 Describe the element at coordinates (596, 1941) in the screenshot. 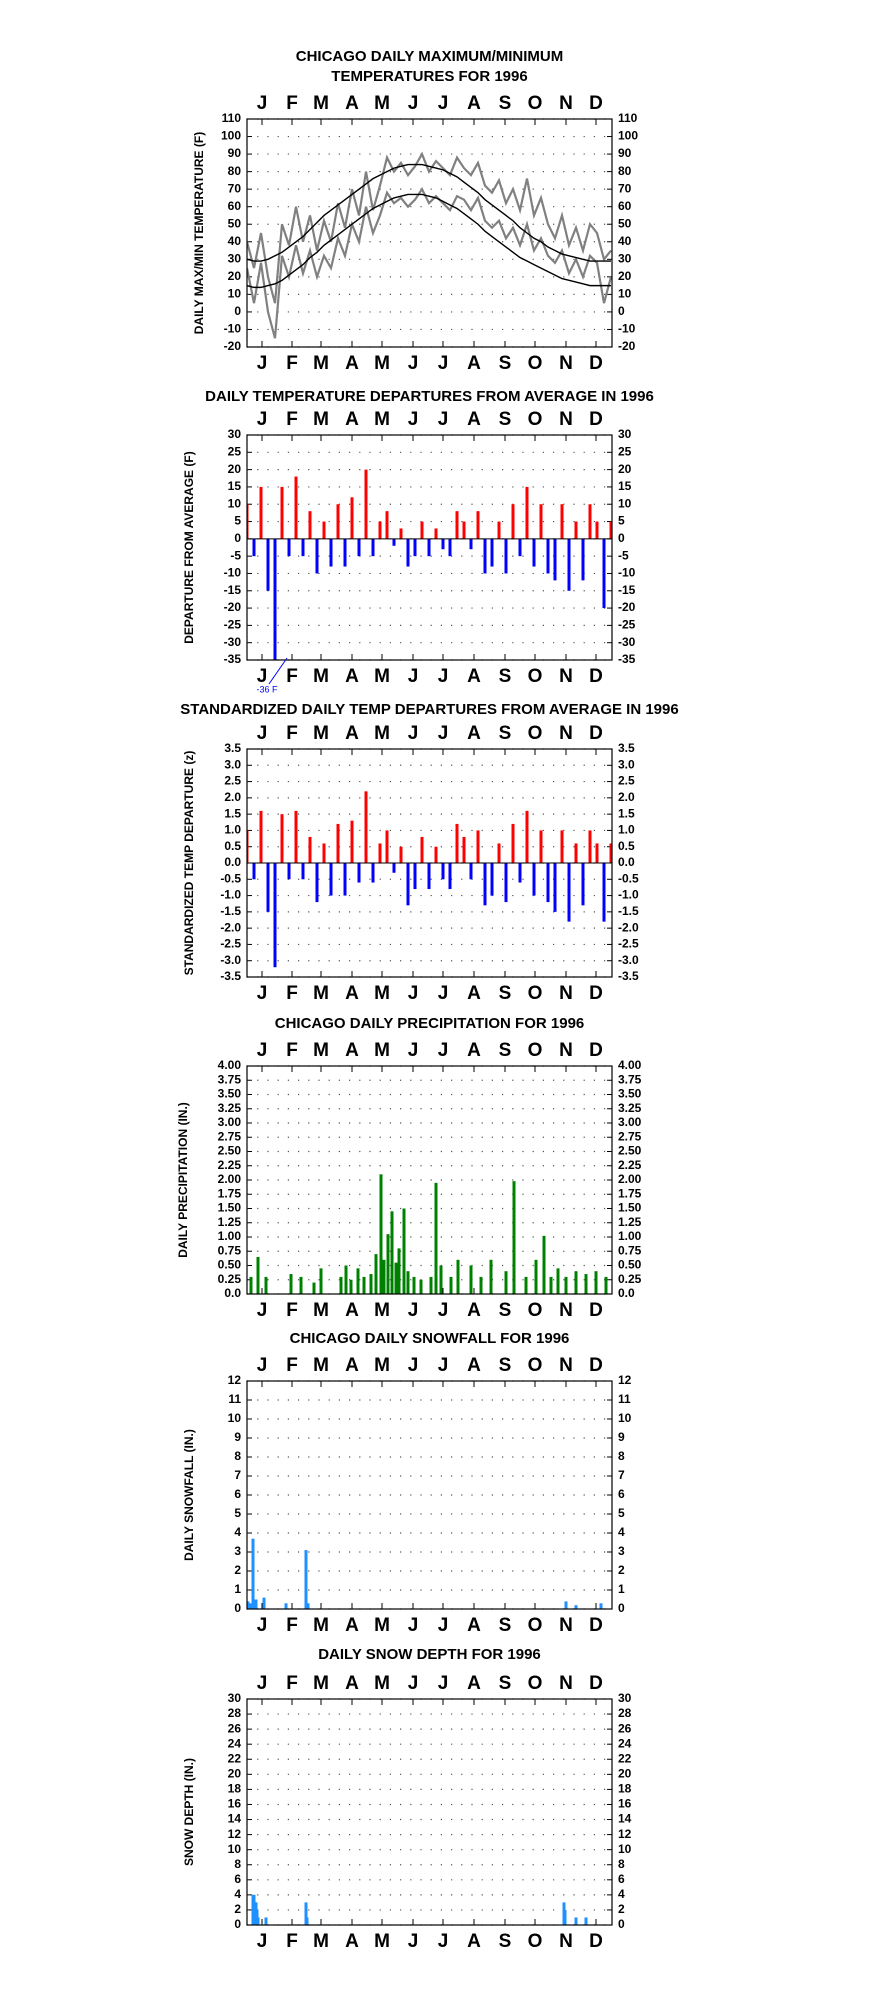

I see `x-tick-label-bottom: D` at that location.